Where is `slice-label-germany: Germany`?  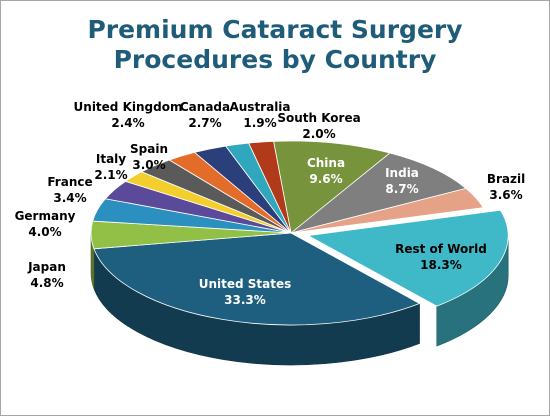 slice-label-germany: Germany is located at coordinates (45, 216).